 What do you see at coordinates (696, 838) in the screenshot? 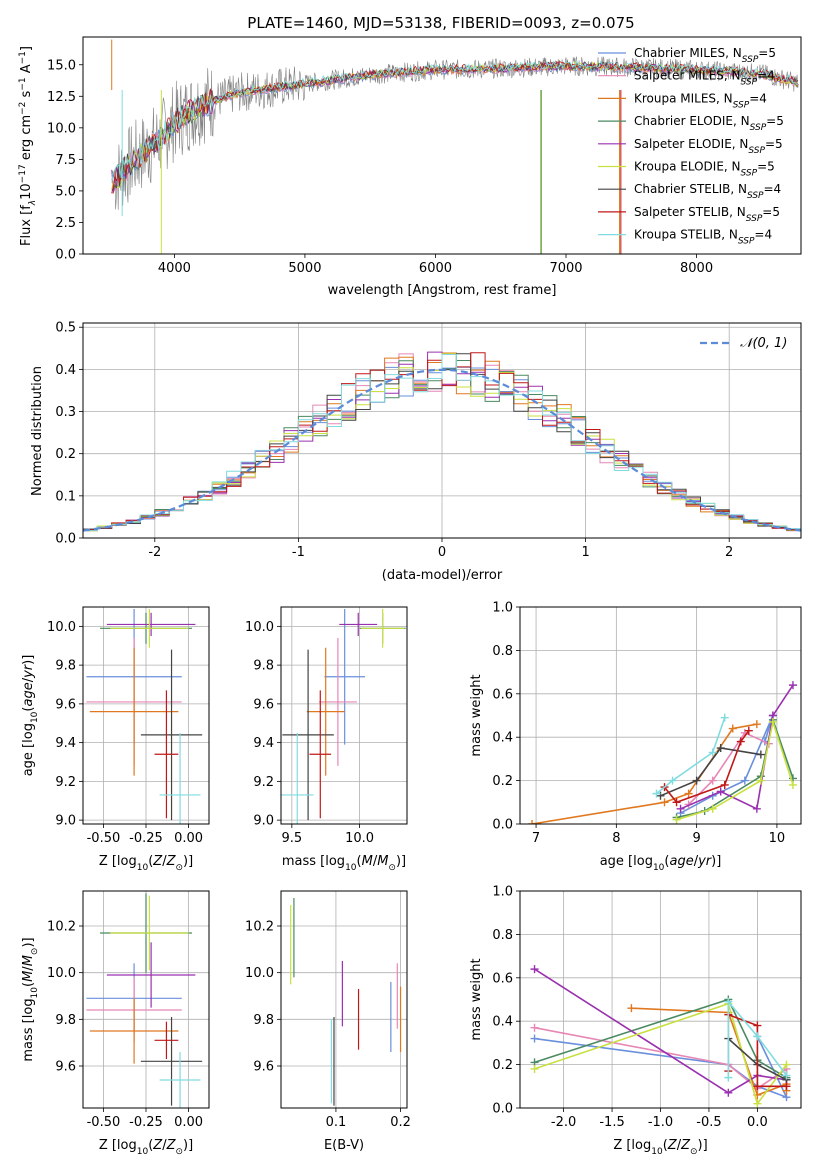
I see `x-tick-label: 9` at bounding box center [696, 838].